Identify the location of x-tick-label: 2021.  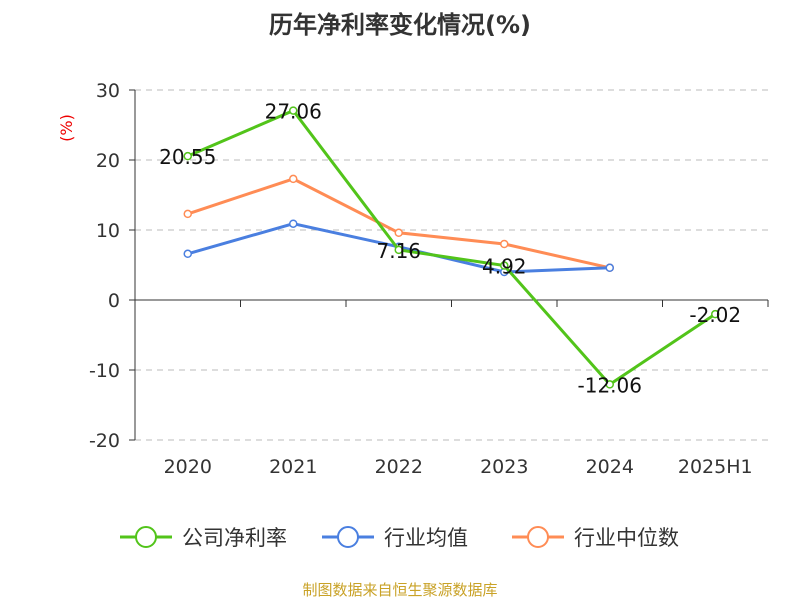
(293, 467).